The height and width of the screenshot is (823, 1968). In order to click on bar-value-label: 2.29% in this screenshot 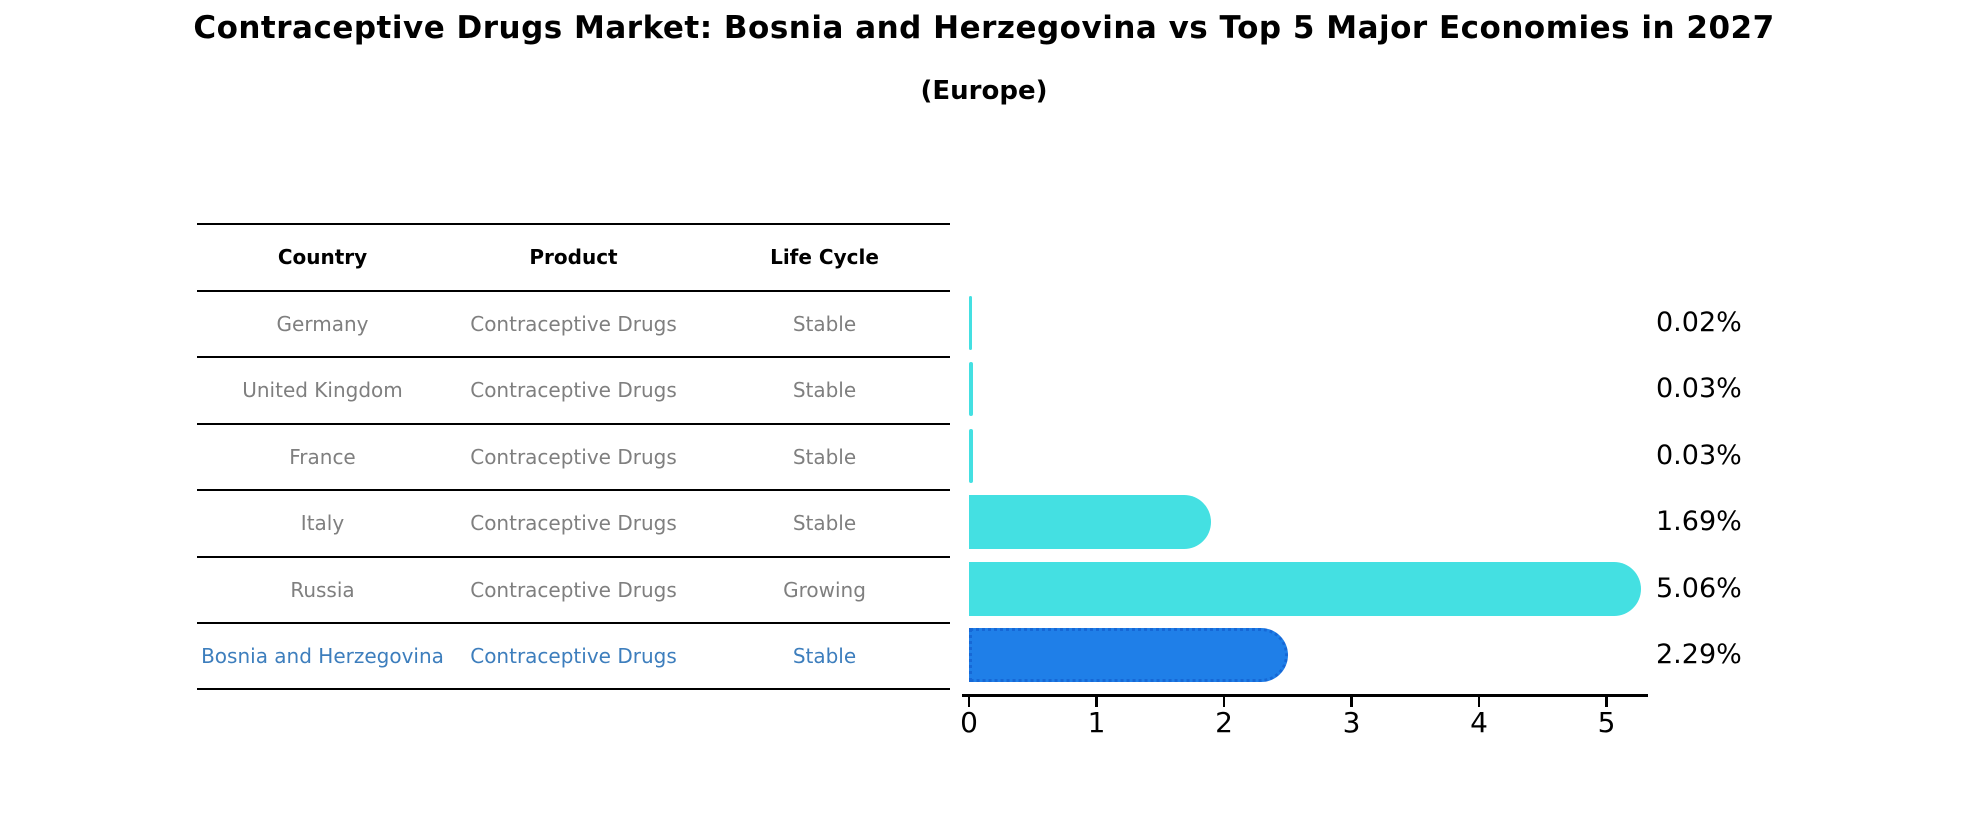, I will do `click(1699, 655)`.